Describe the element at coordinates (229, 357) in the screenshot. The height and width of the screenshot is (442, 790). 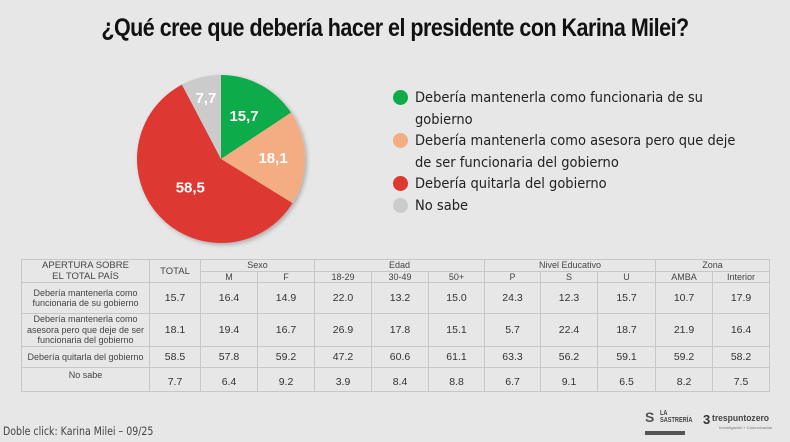
I see `table-cell: 57.8` at that location.